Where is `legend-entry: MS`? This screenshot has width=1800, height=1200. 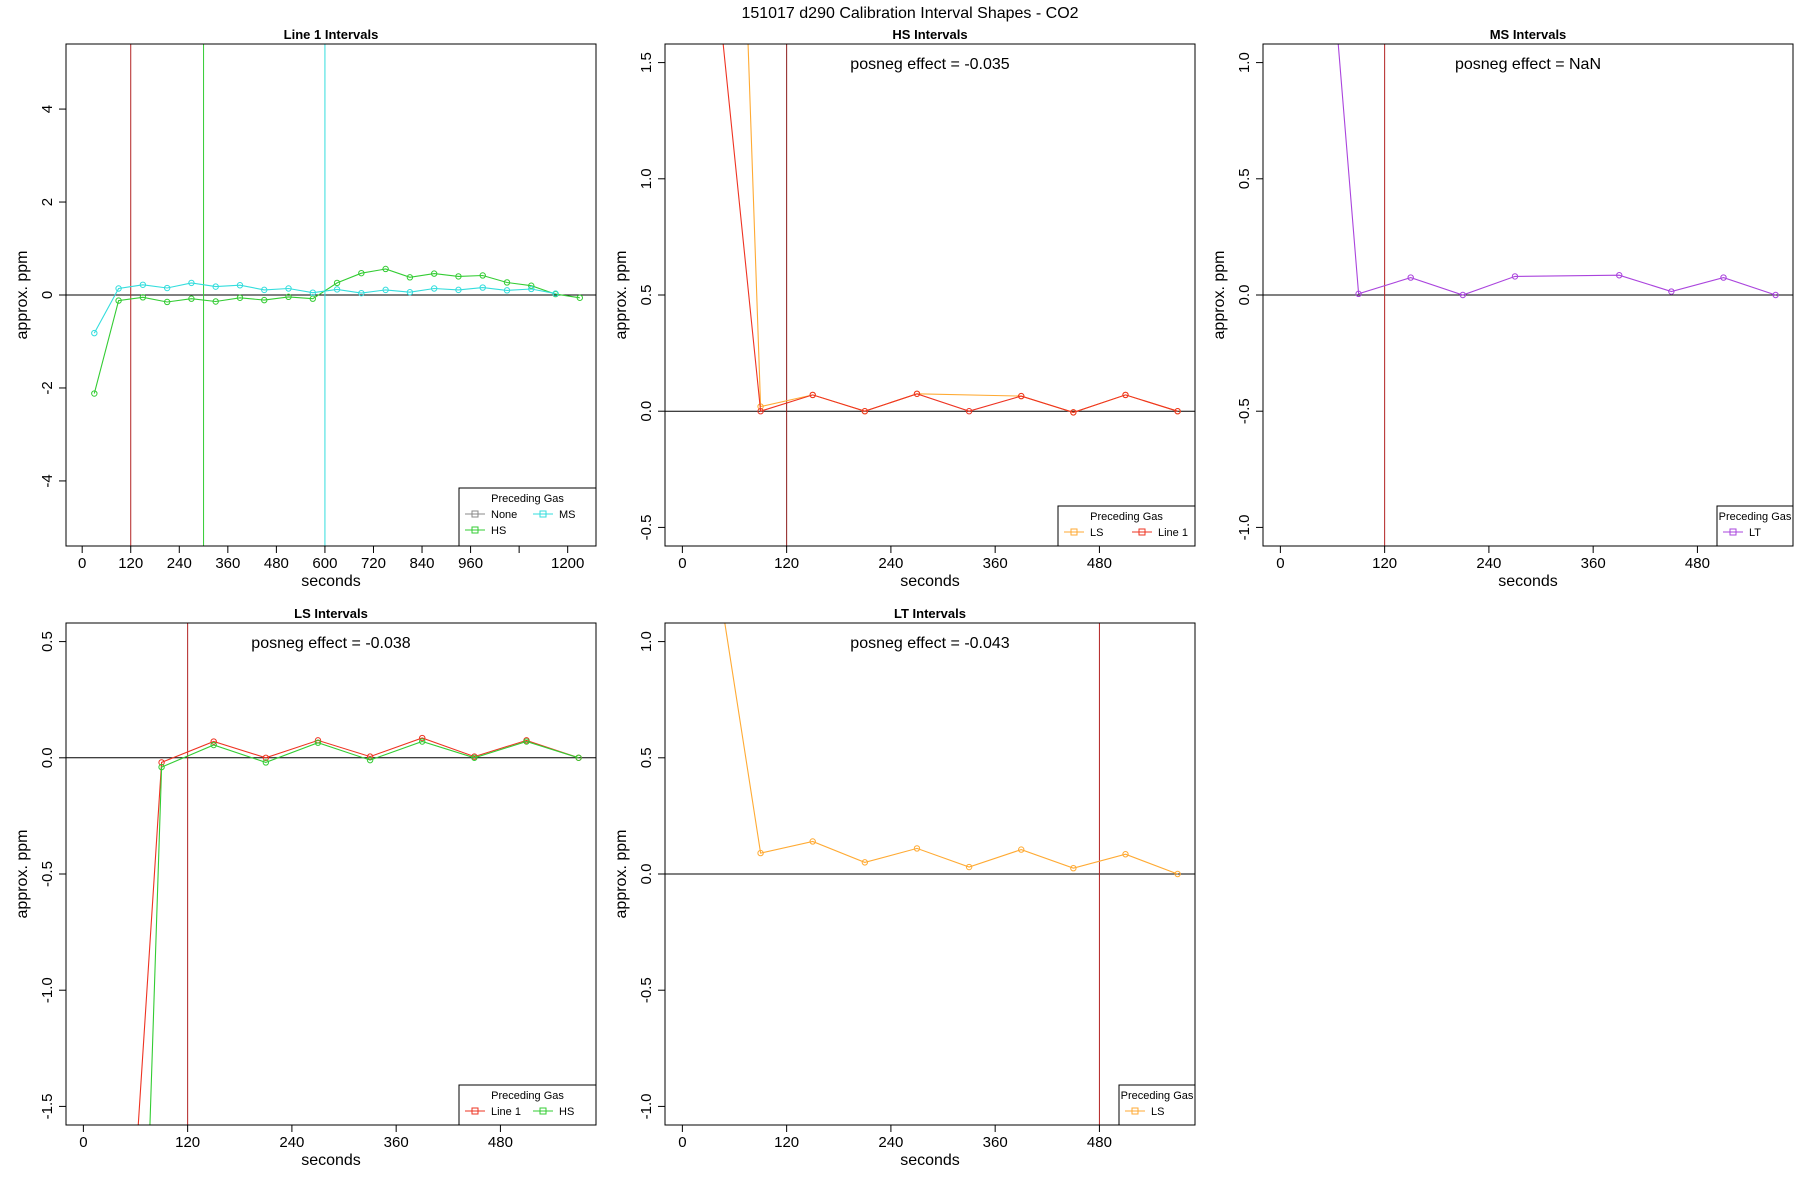
legend-entry: MS is located at coordinates (554, 515).